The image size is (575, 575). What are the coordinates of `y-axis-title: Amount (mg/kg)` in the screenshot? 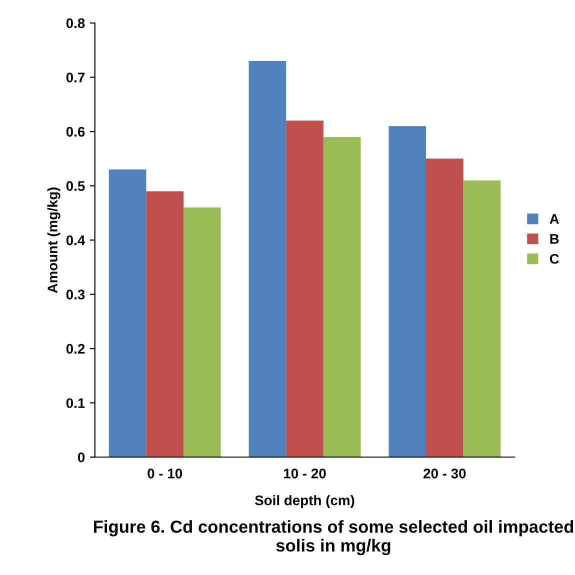 It's located at (53, 240).